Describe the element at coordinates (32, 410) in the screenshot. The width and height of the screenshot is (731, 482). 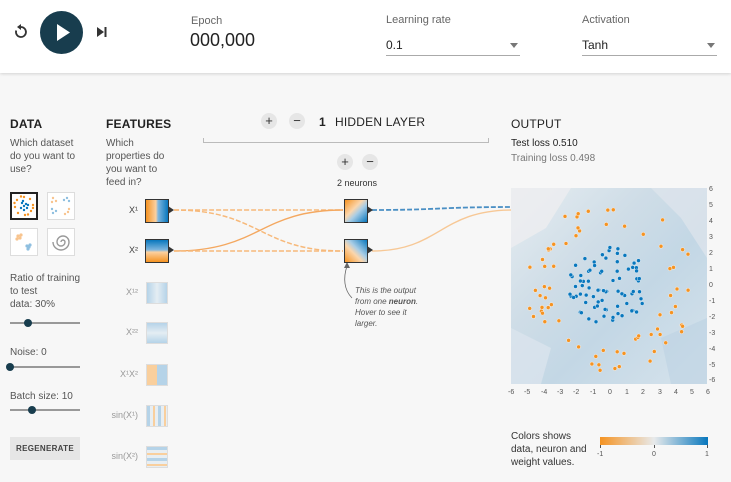
I see `batch-size-slider-handle` at that location.